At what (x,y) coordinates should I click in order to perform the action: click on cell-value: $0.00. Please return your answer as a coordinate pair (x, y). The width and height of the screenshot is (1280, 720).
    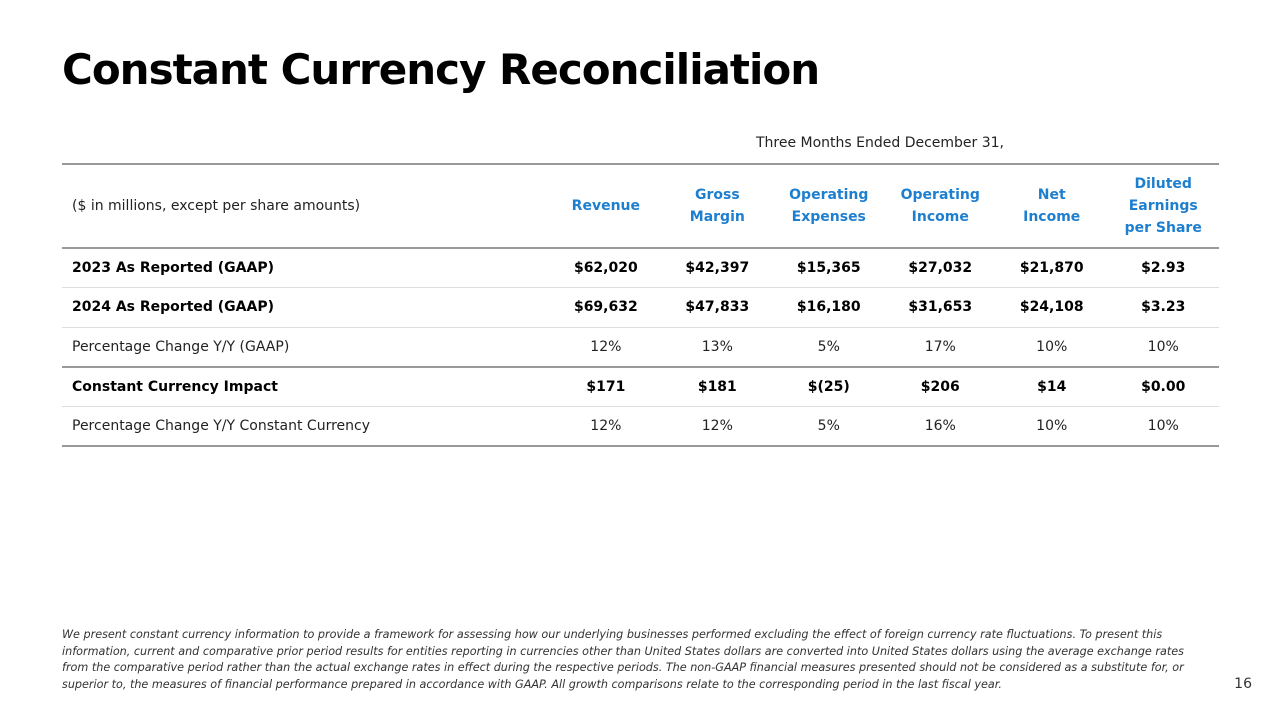
    Looking at the image, I should click on (1163, 386).